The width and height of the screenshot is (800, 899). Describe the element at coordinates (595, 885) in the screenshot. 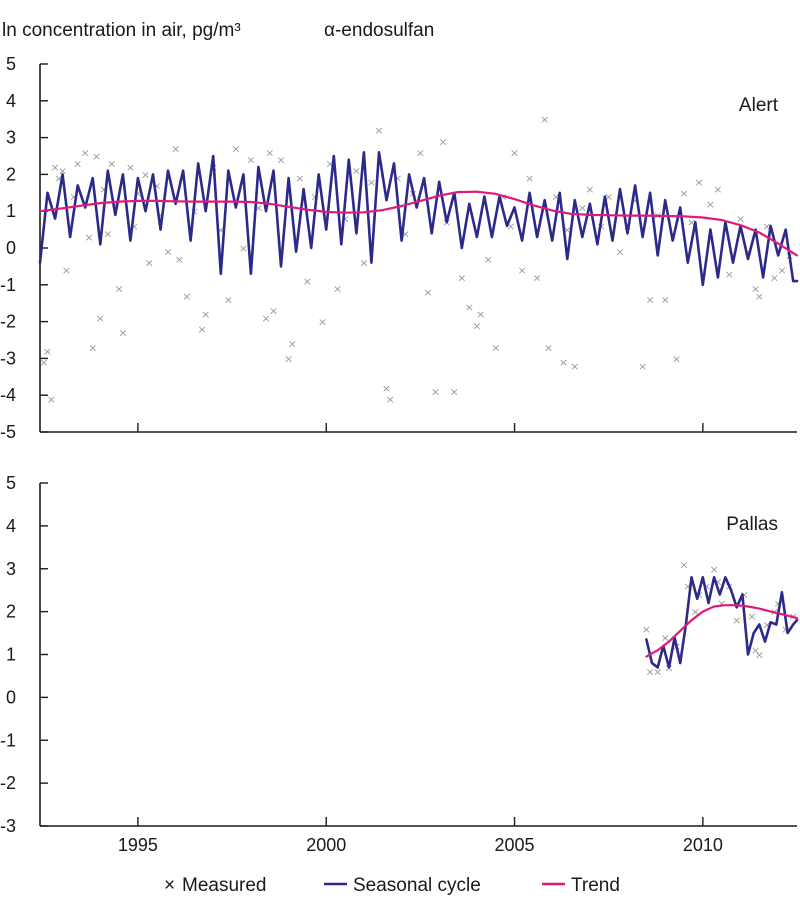

I see `legend-trend-label: Trend` at that location.